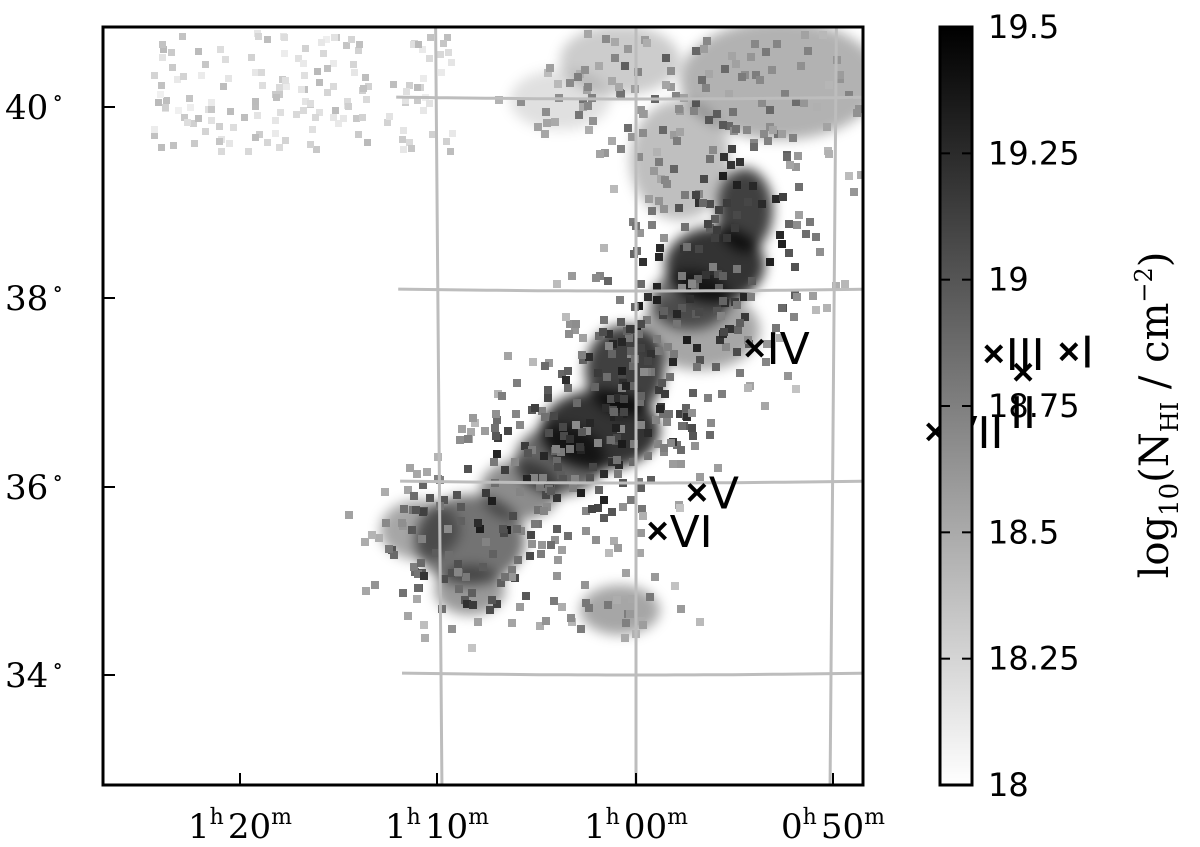 This screenshot has width=1200, height=847. What do you see at coordinates (536, 810) in the screenshot?
I see `x-axis-ticks: 1h 20m 1h 10m 1h 00m 0h 50m` at bounding box center [536, 810].